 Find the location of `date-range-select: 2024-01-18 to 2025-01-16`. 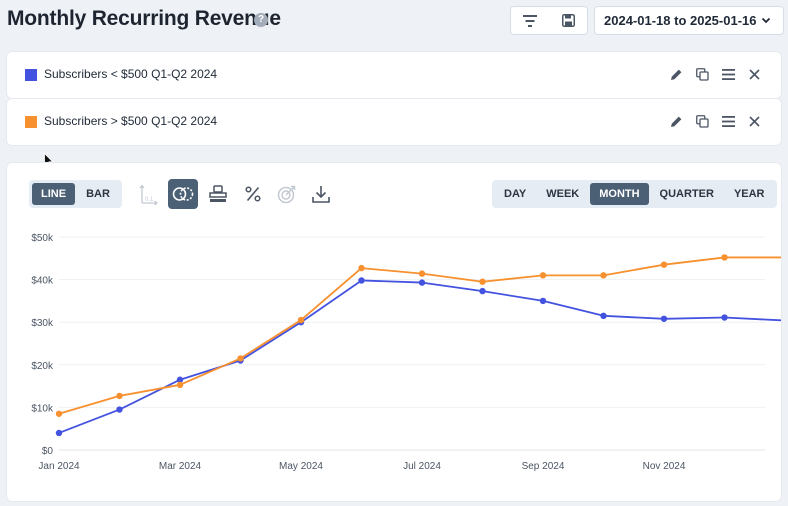

date-range-select: 2024-01-18 to 2025-01-16 is located at coordinates (689, 20).